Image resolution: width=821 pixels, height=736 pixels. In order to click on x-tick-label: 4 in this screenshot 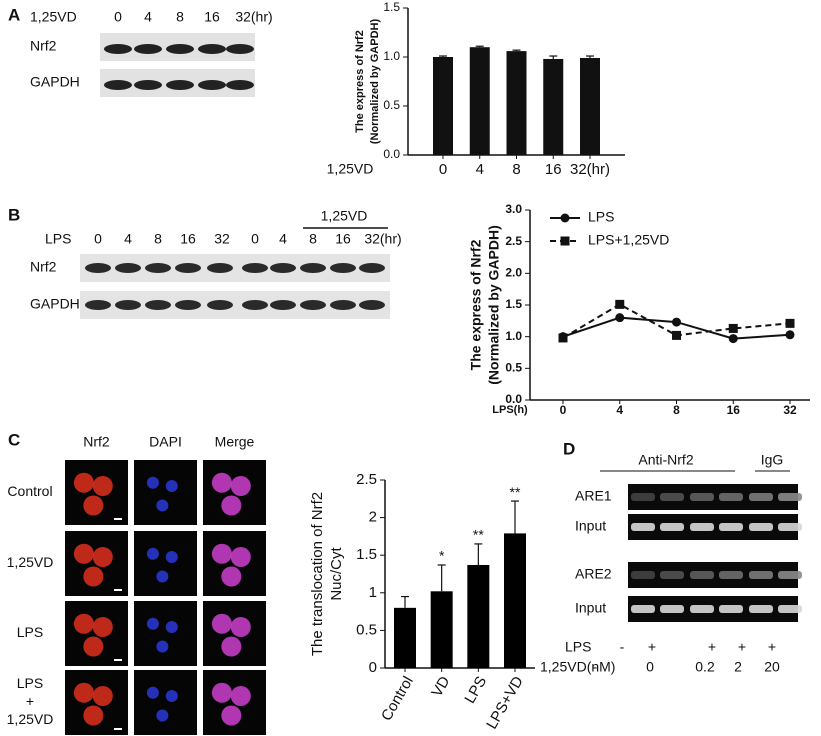, I will do `click(619, 410)`.